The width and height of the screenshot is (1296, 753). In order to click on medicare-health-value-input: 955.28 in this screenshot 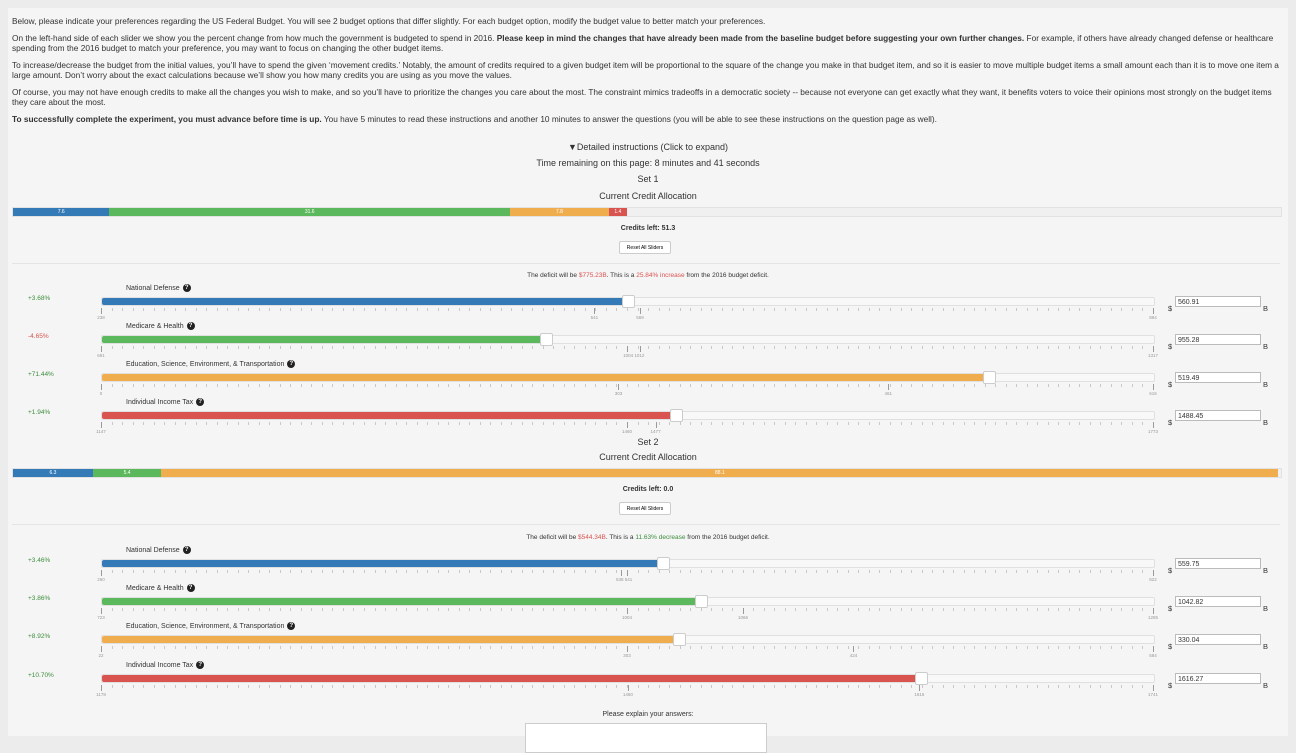, I will do `click(1218, 339)`.